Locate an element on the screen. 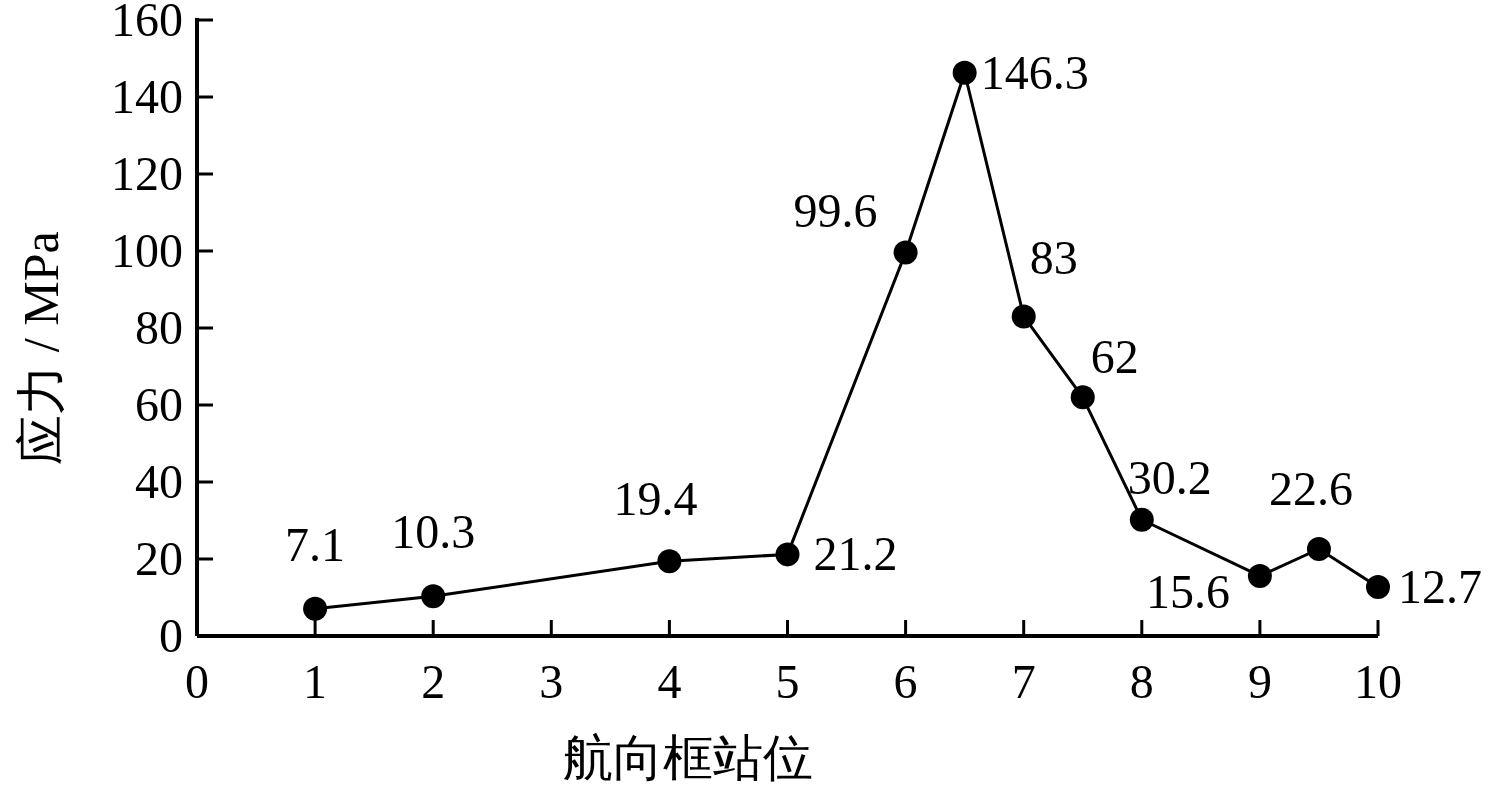  x-tick-label: 8 is located at coordinates (1141, 681).